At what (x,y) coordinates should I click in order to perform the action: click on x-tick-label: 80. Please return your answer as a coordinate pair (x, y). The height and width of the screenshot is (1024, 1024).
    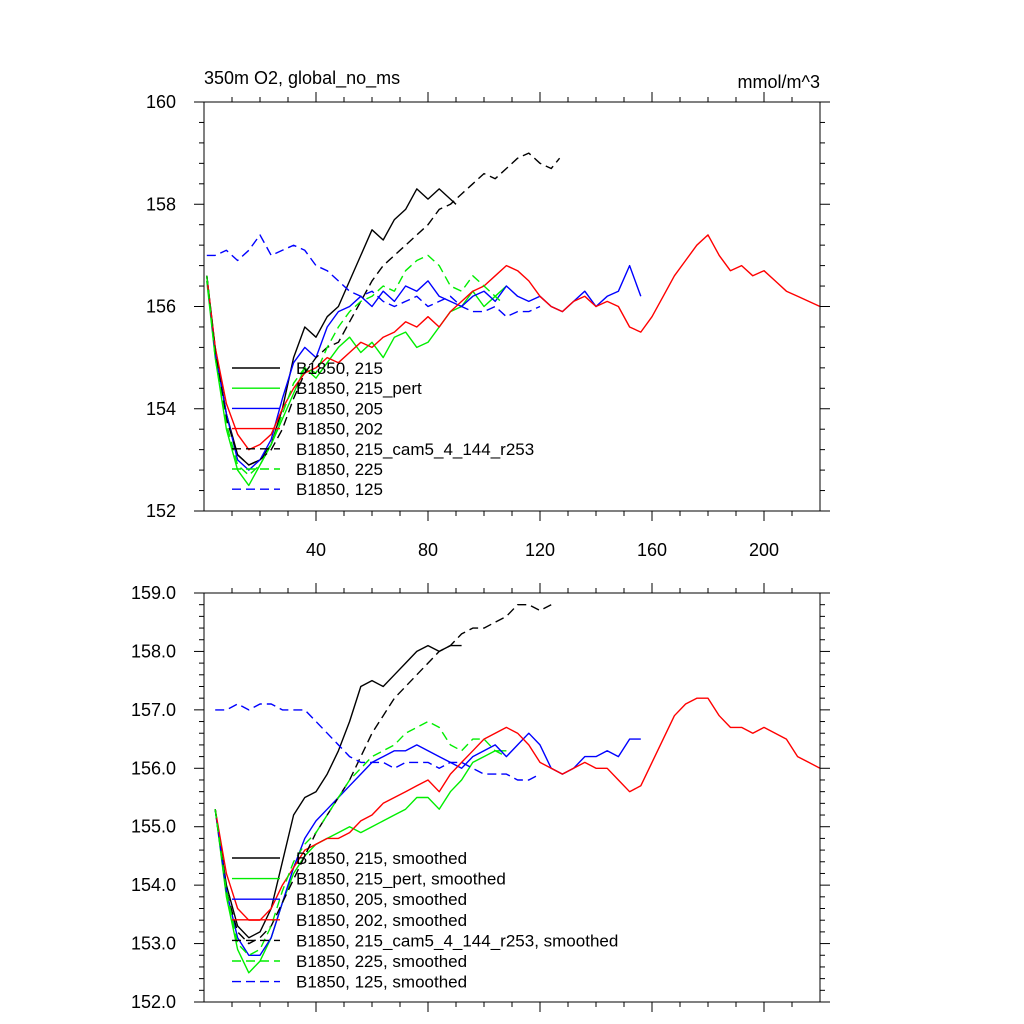
    Looking at the image, I should click on (428, 550).